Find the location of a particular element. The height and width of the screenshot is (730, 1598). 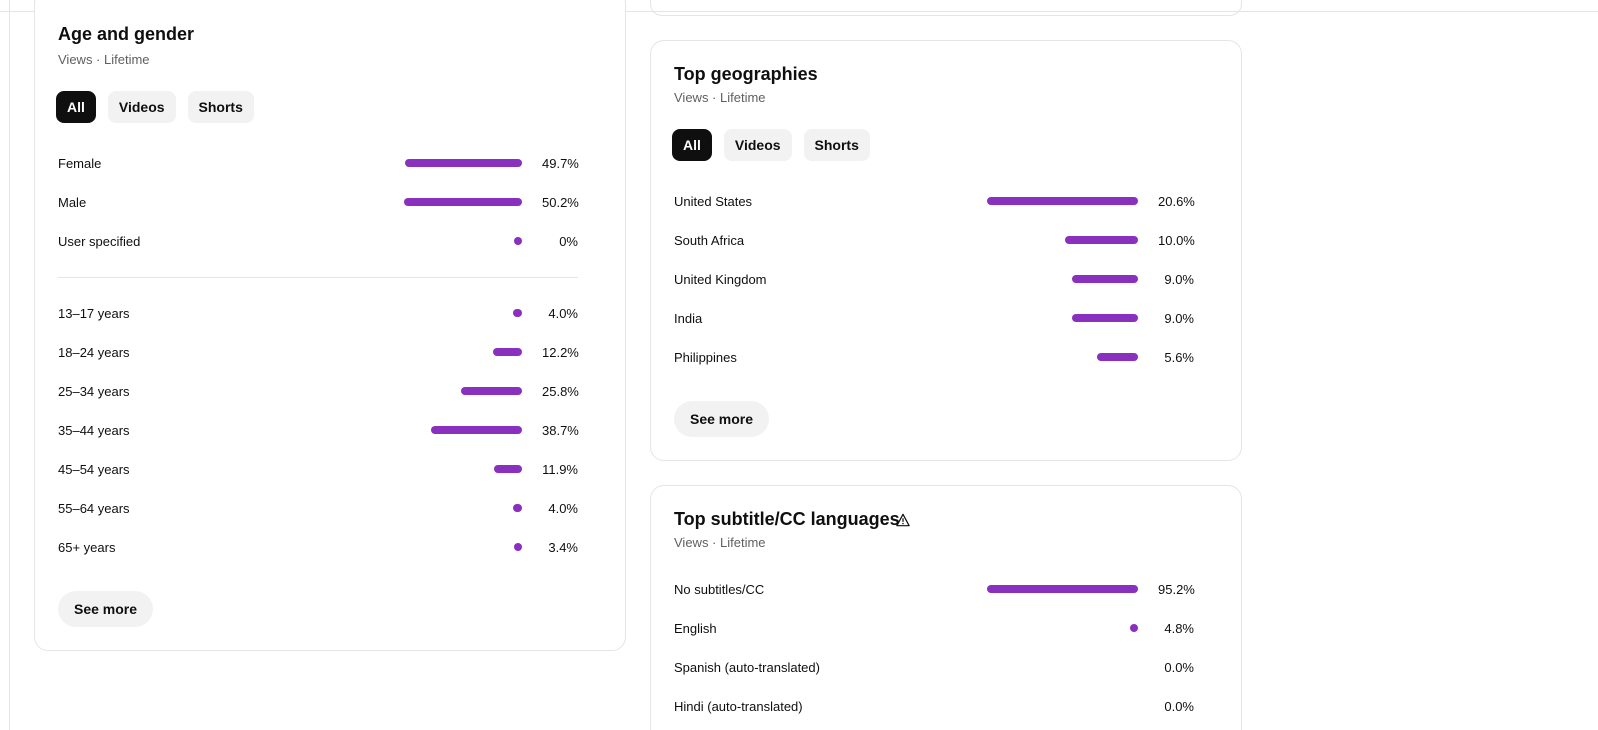

list-item: No subtitles/CC 95.2% is located at coordinates (934, 589).